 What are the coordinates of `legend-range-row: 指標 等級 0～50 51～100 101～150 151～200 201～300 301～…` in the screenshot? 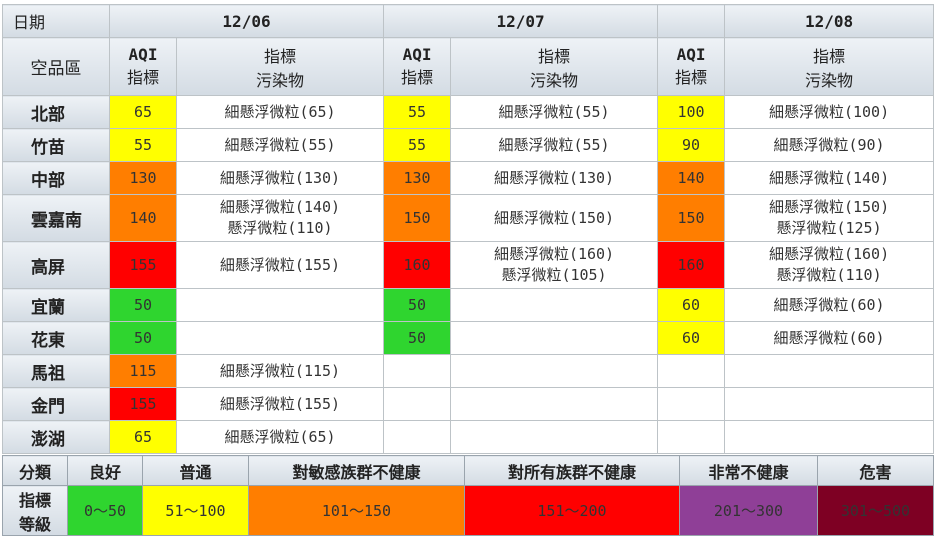 It's located at (468, 510).